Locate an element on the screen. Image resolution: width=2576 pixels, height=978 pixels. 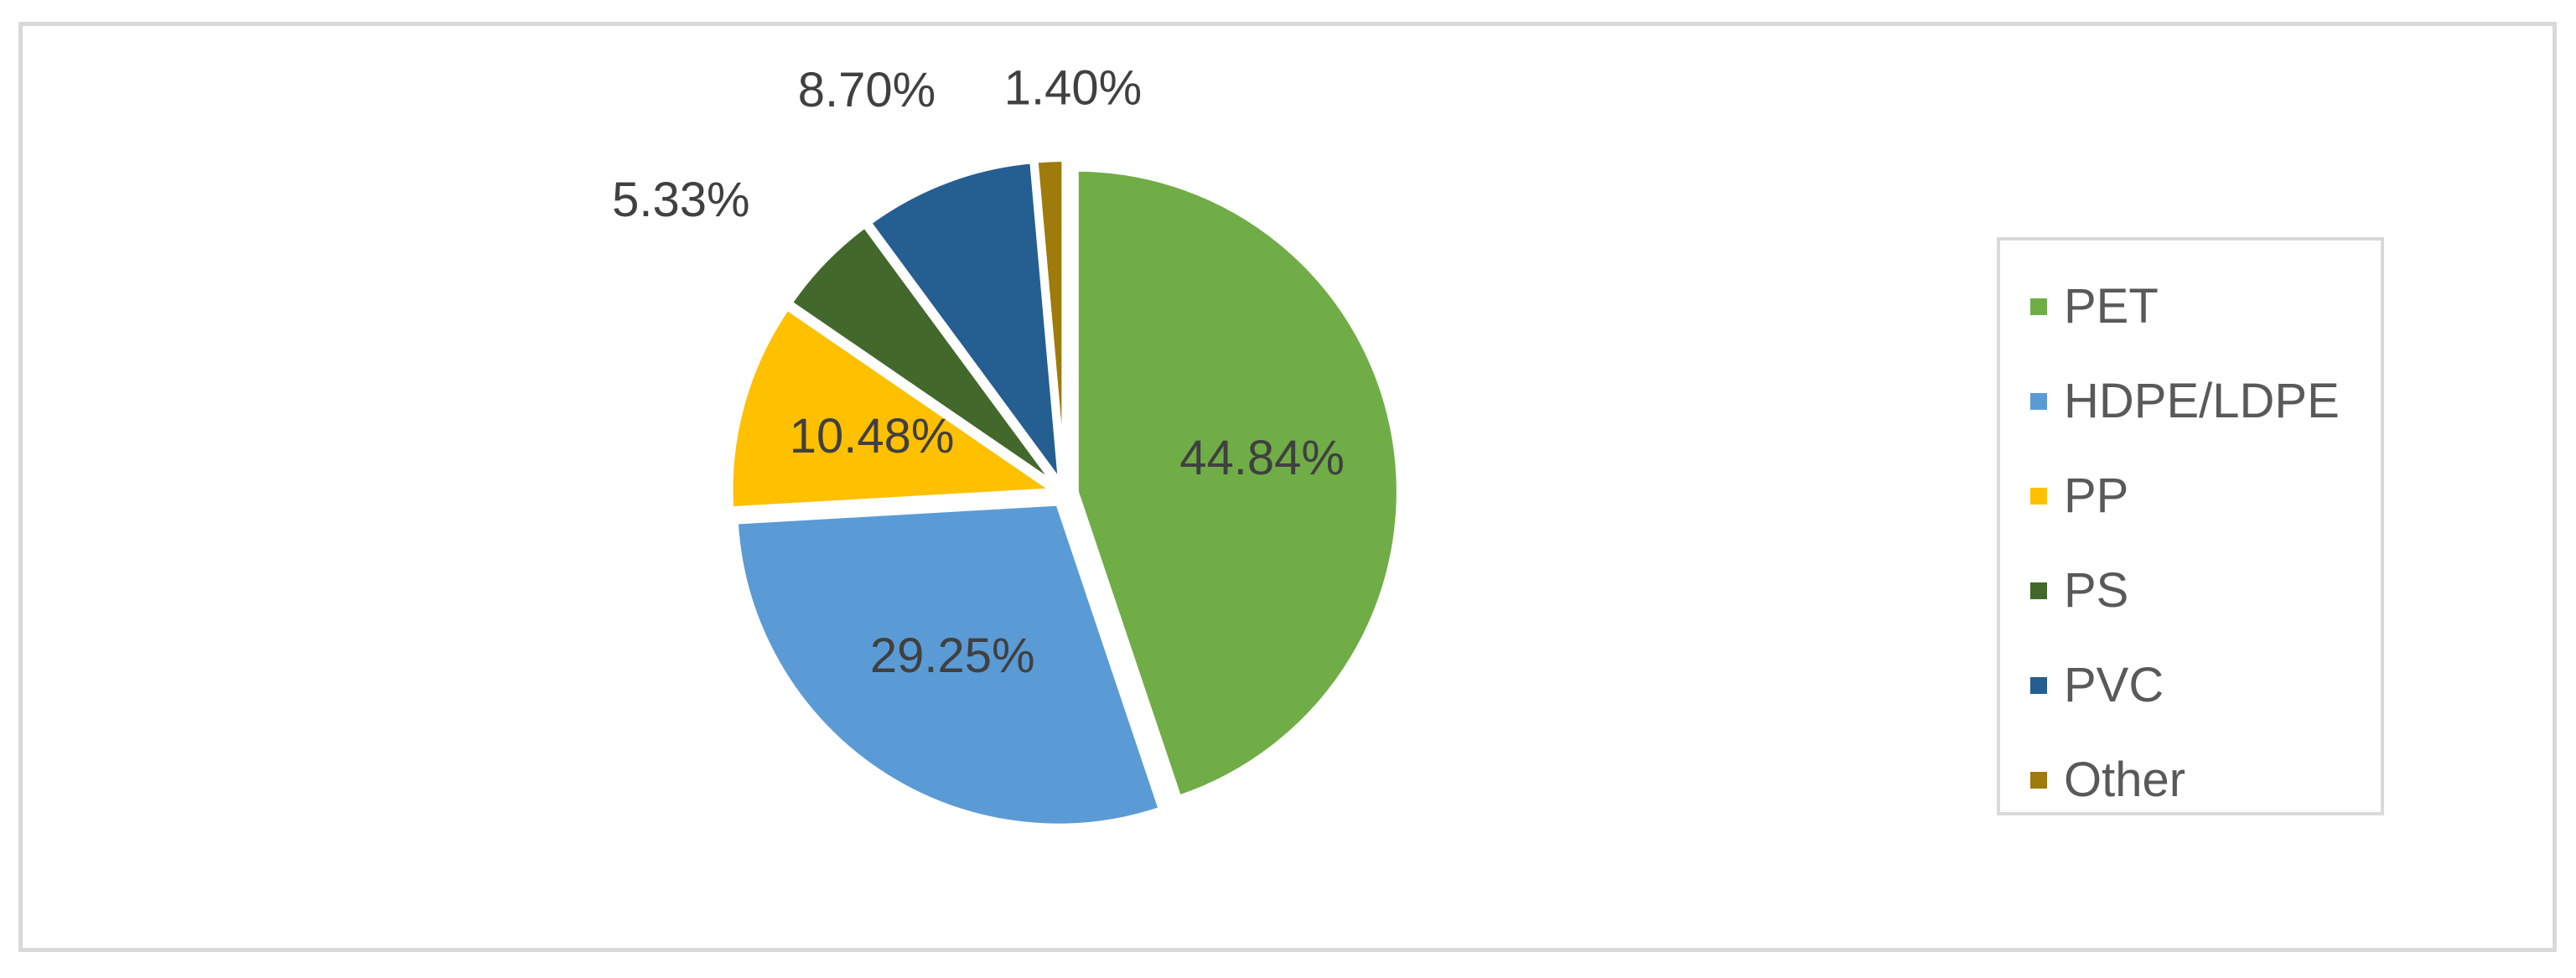
legend-item-pet: PET is located at coordinates (2190, 306).